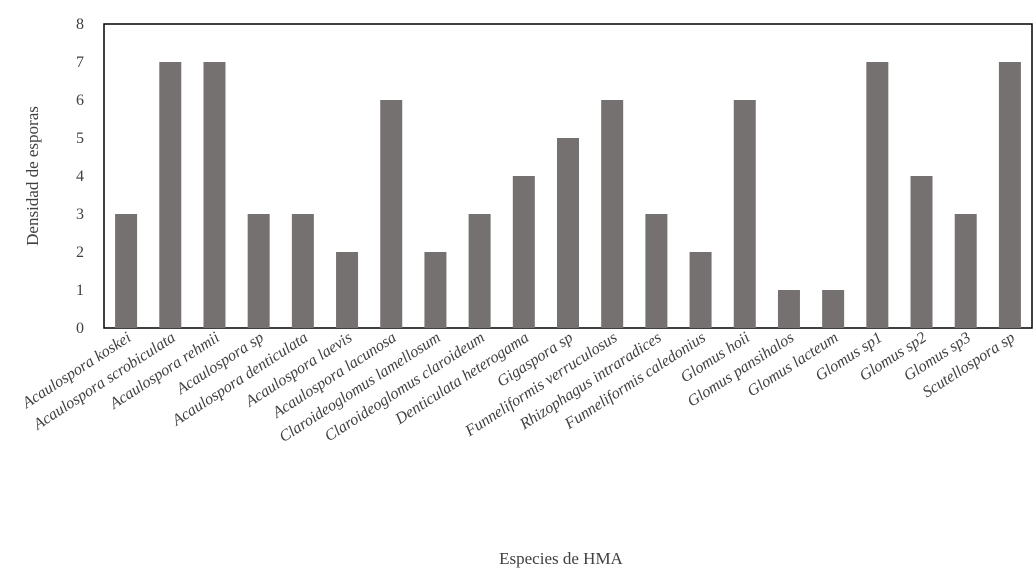  What do you see at coordinates (80, 290) in the screenshot?
I see `y-tick-label: 1` at bounding box center [80, 290].